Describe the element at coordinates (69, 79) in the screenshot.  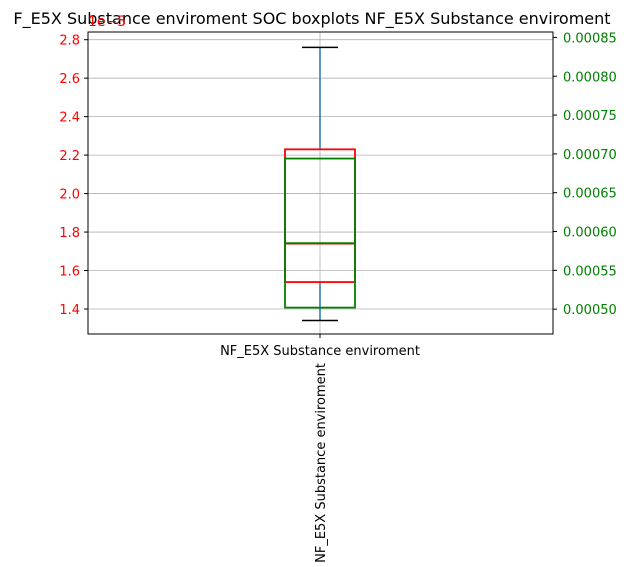
I see `left-y-tick-label: 2.6` at that location.